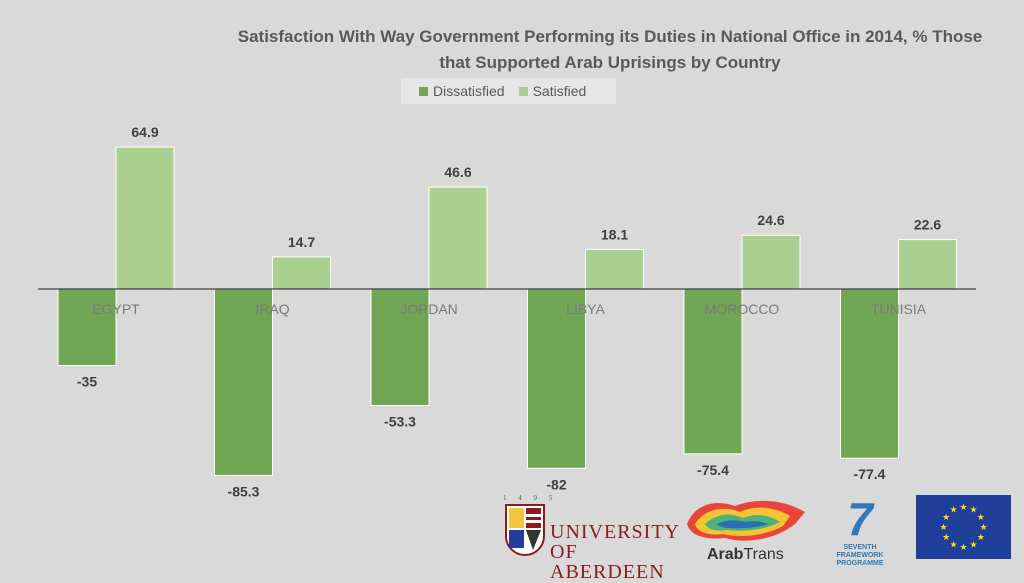  Describe the element at coordinates (116, 309) in the screenshot. I see `x-tick-label-egypt: EGYPT` at that location.